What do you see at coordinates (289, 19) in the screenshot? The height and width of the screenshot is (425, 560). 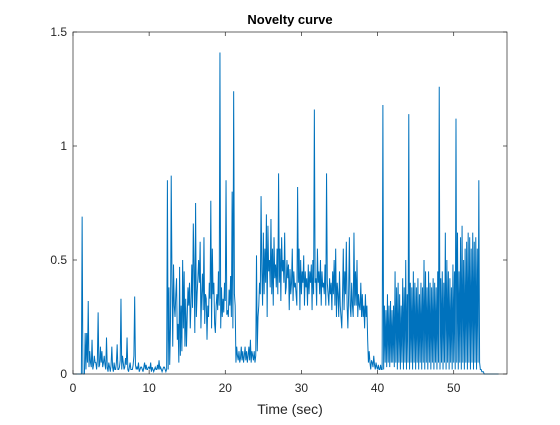 I see `chart-title: Novelty curve` at bounding box center [289, 19].